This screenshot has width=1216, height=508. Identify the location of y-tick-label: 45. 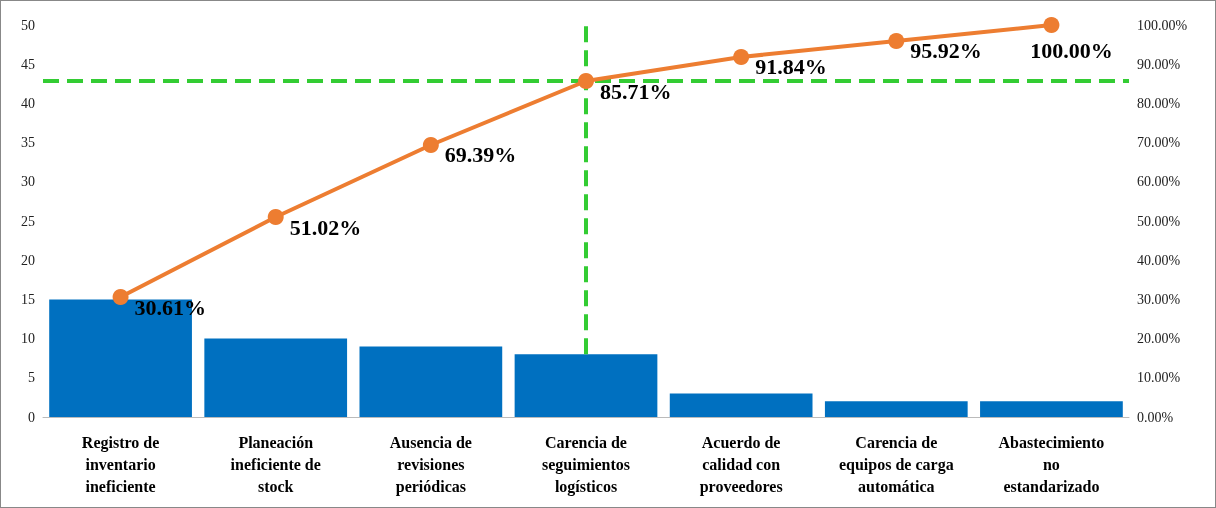
(28, 64).